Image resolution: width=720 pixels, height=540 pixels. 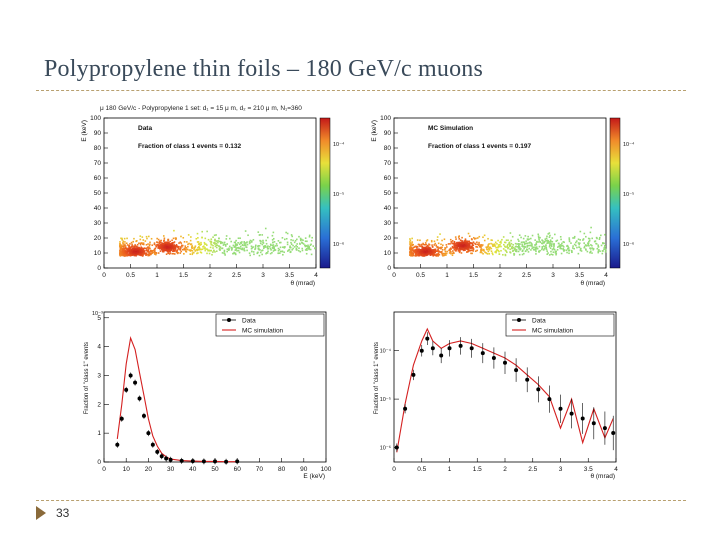 I want to click on x-tick-label: 2, so click(x=500, y=275).